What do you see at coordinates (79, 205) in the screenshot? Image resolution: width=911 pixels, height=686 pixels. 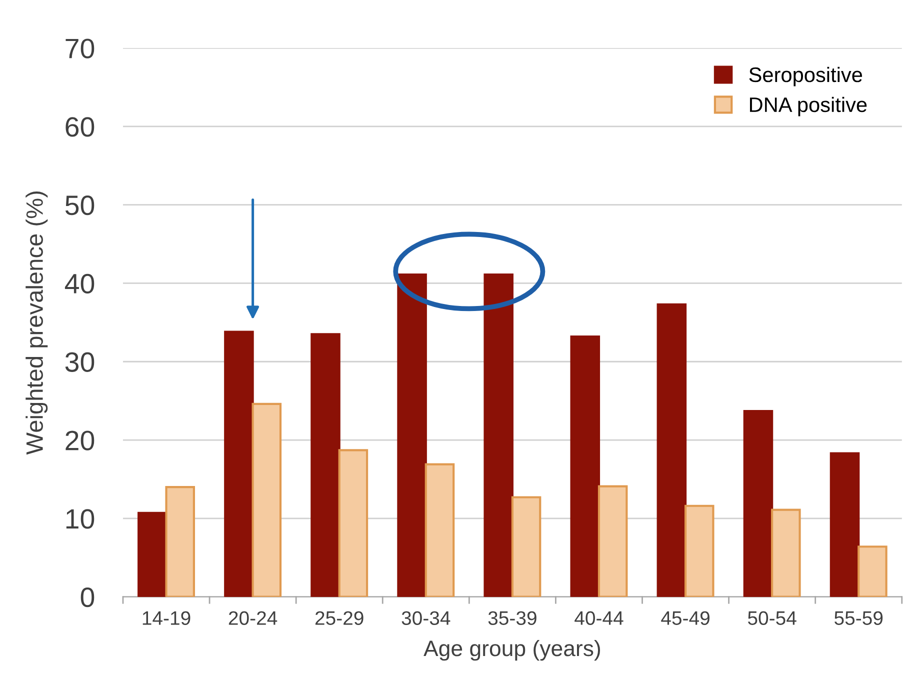 I see `y-tick-label: 50` at bounding box center [79, 205].